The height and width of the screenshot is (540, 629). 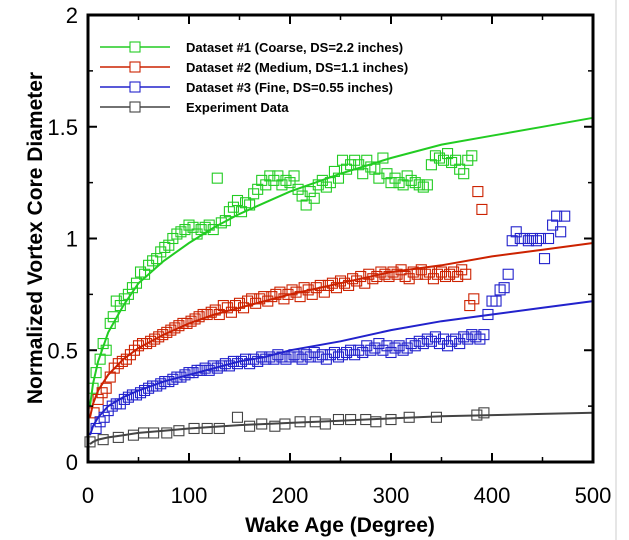 I want to click on y-tick-label: 0, so click(x=72, y=462).